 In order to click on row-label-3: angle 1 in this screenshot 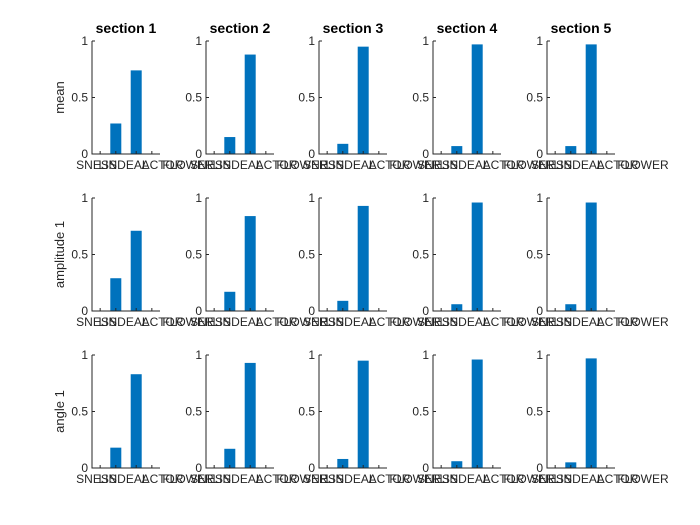, I will do `click(59, 411)`.